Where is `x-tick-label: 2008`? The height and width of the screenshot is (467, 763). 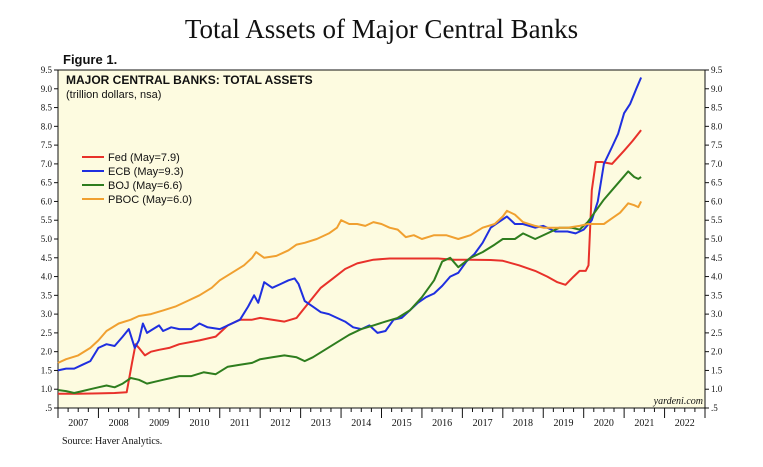
x-tick-label: 2008 is located at coordinates (119, 423).